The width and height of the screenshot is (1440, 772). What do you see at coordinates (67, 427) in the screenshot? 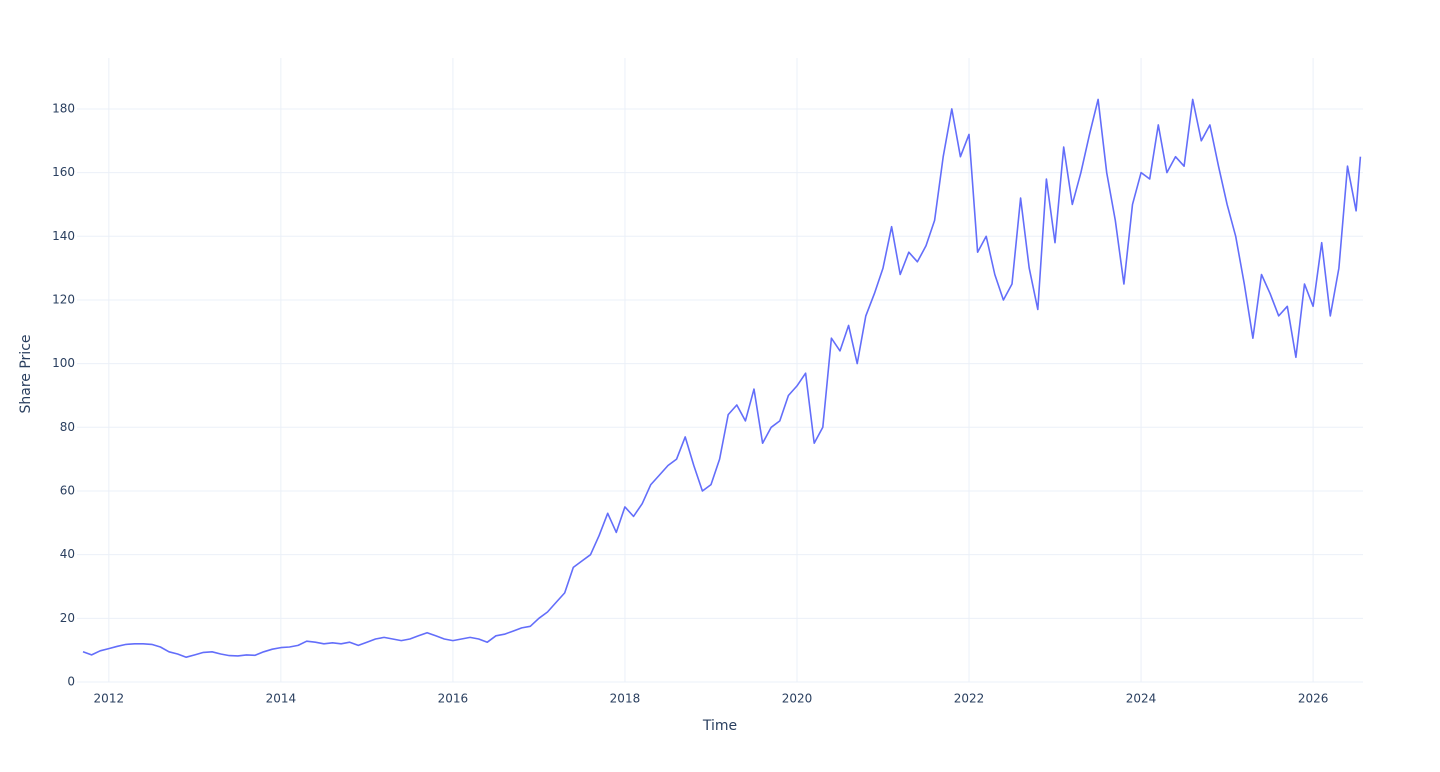
I see `y-tick-label: 80` at bounding box center [67, 427].